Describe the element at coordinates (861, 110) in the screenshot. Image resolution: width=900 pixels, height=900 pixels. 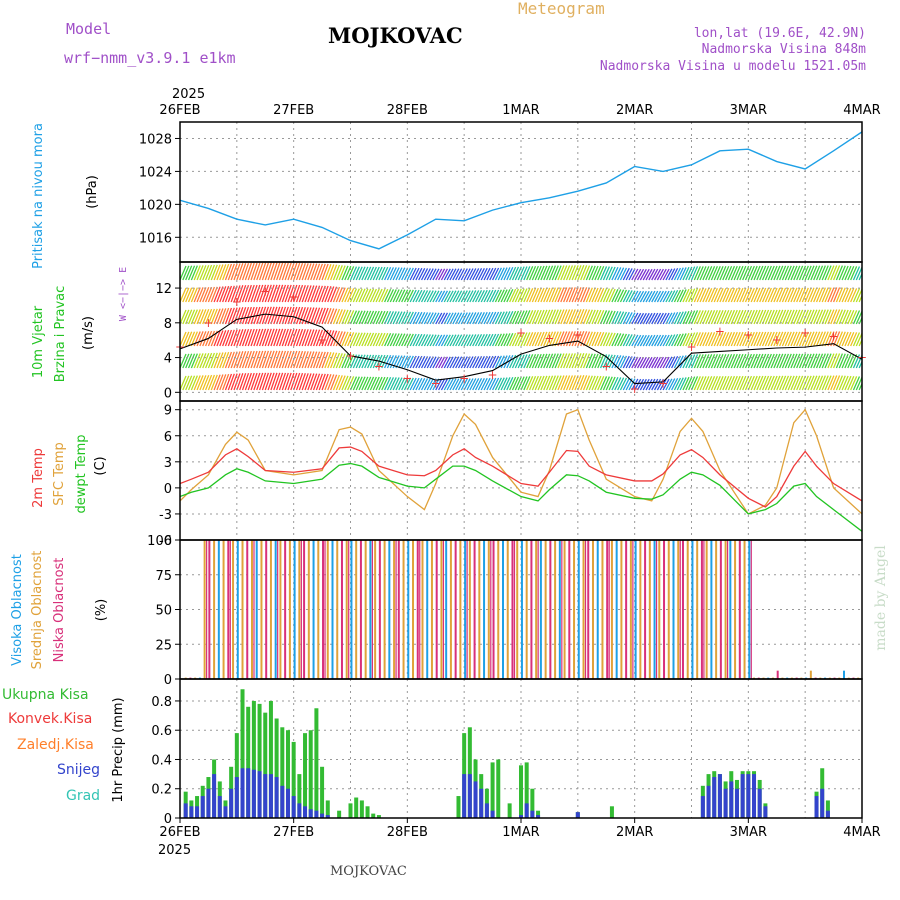
I see `top-date-label: 4MAR` at that location.